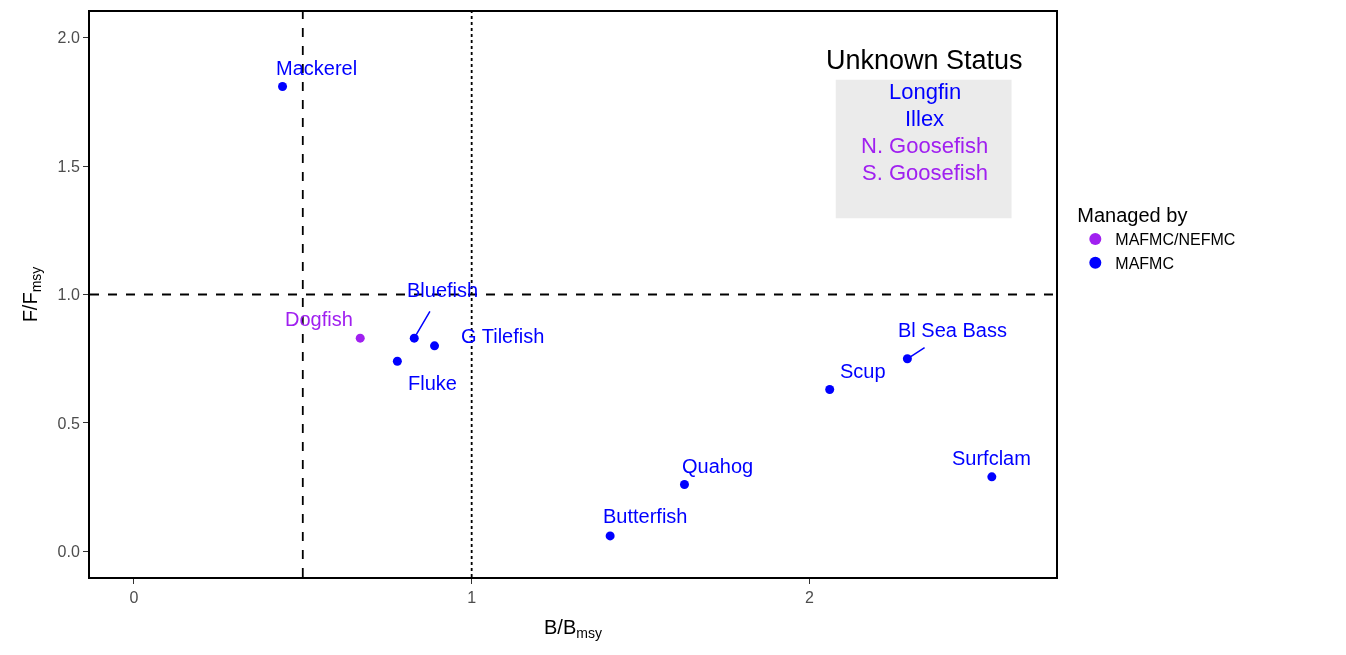 This screenshot has height=655, width=1346. Describe the element at coordinates (1132, 215) in the screenshot. I see `legend-title: Managed by` at that location.